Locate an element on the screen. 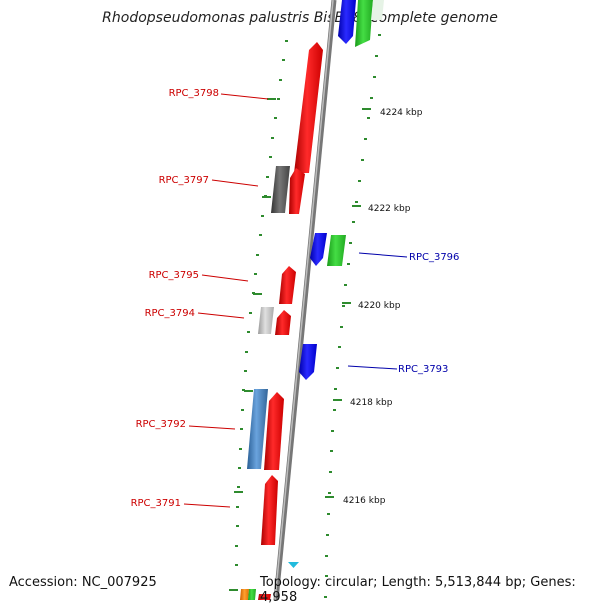 The height and width of the screenshot is (605, 600). gene-label-rpc-3793: RPC_3793 is located at coordinates (423, 369).